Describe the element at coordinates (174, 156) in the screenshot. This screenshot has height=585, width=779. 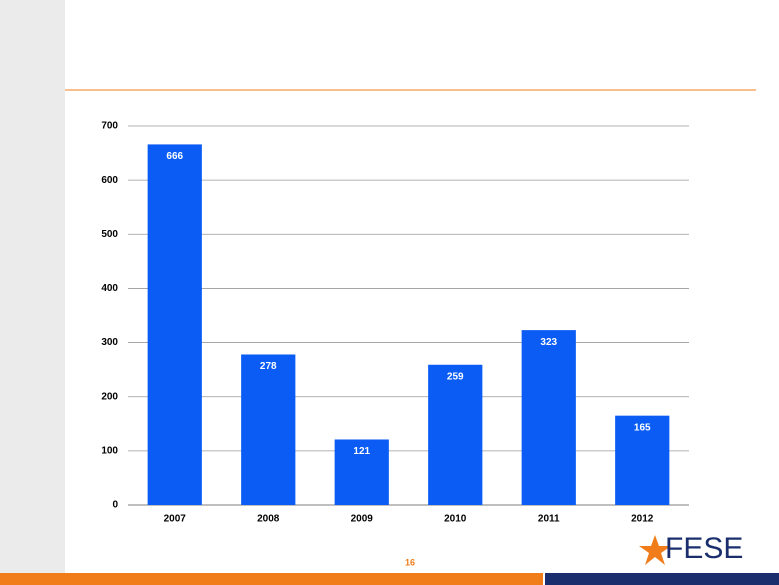
I see `data-label: 666` at that location.